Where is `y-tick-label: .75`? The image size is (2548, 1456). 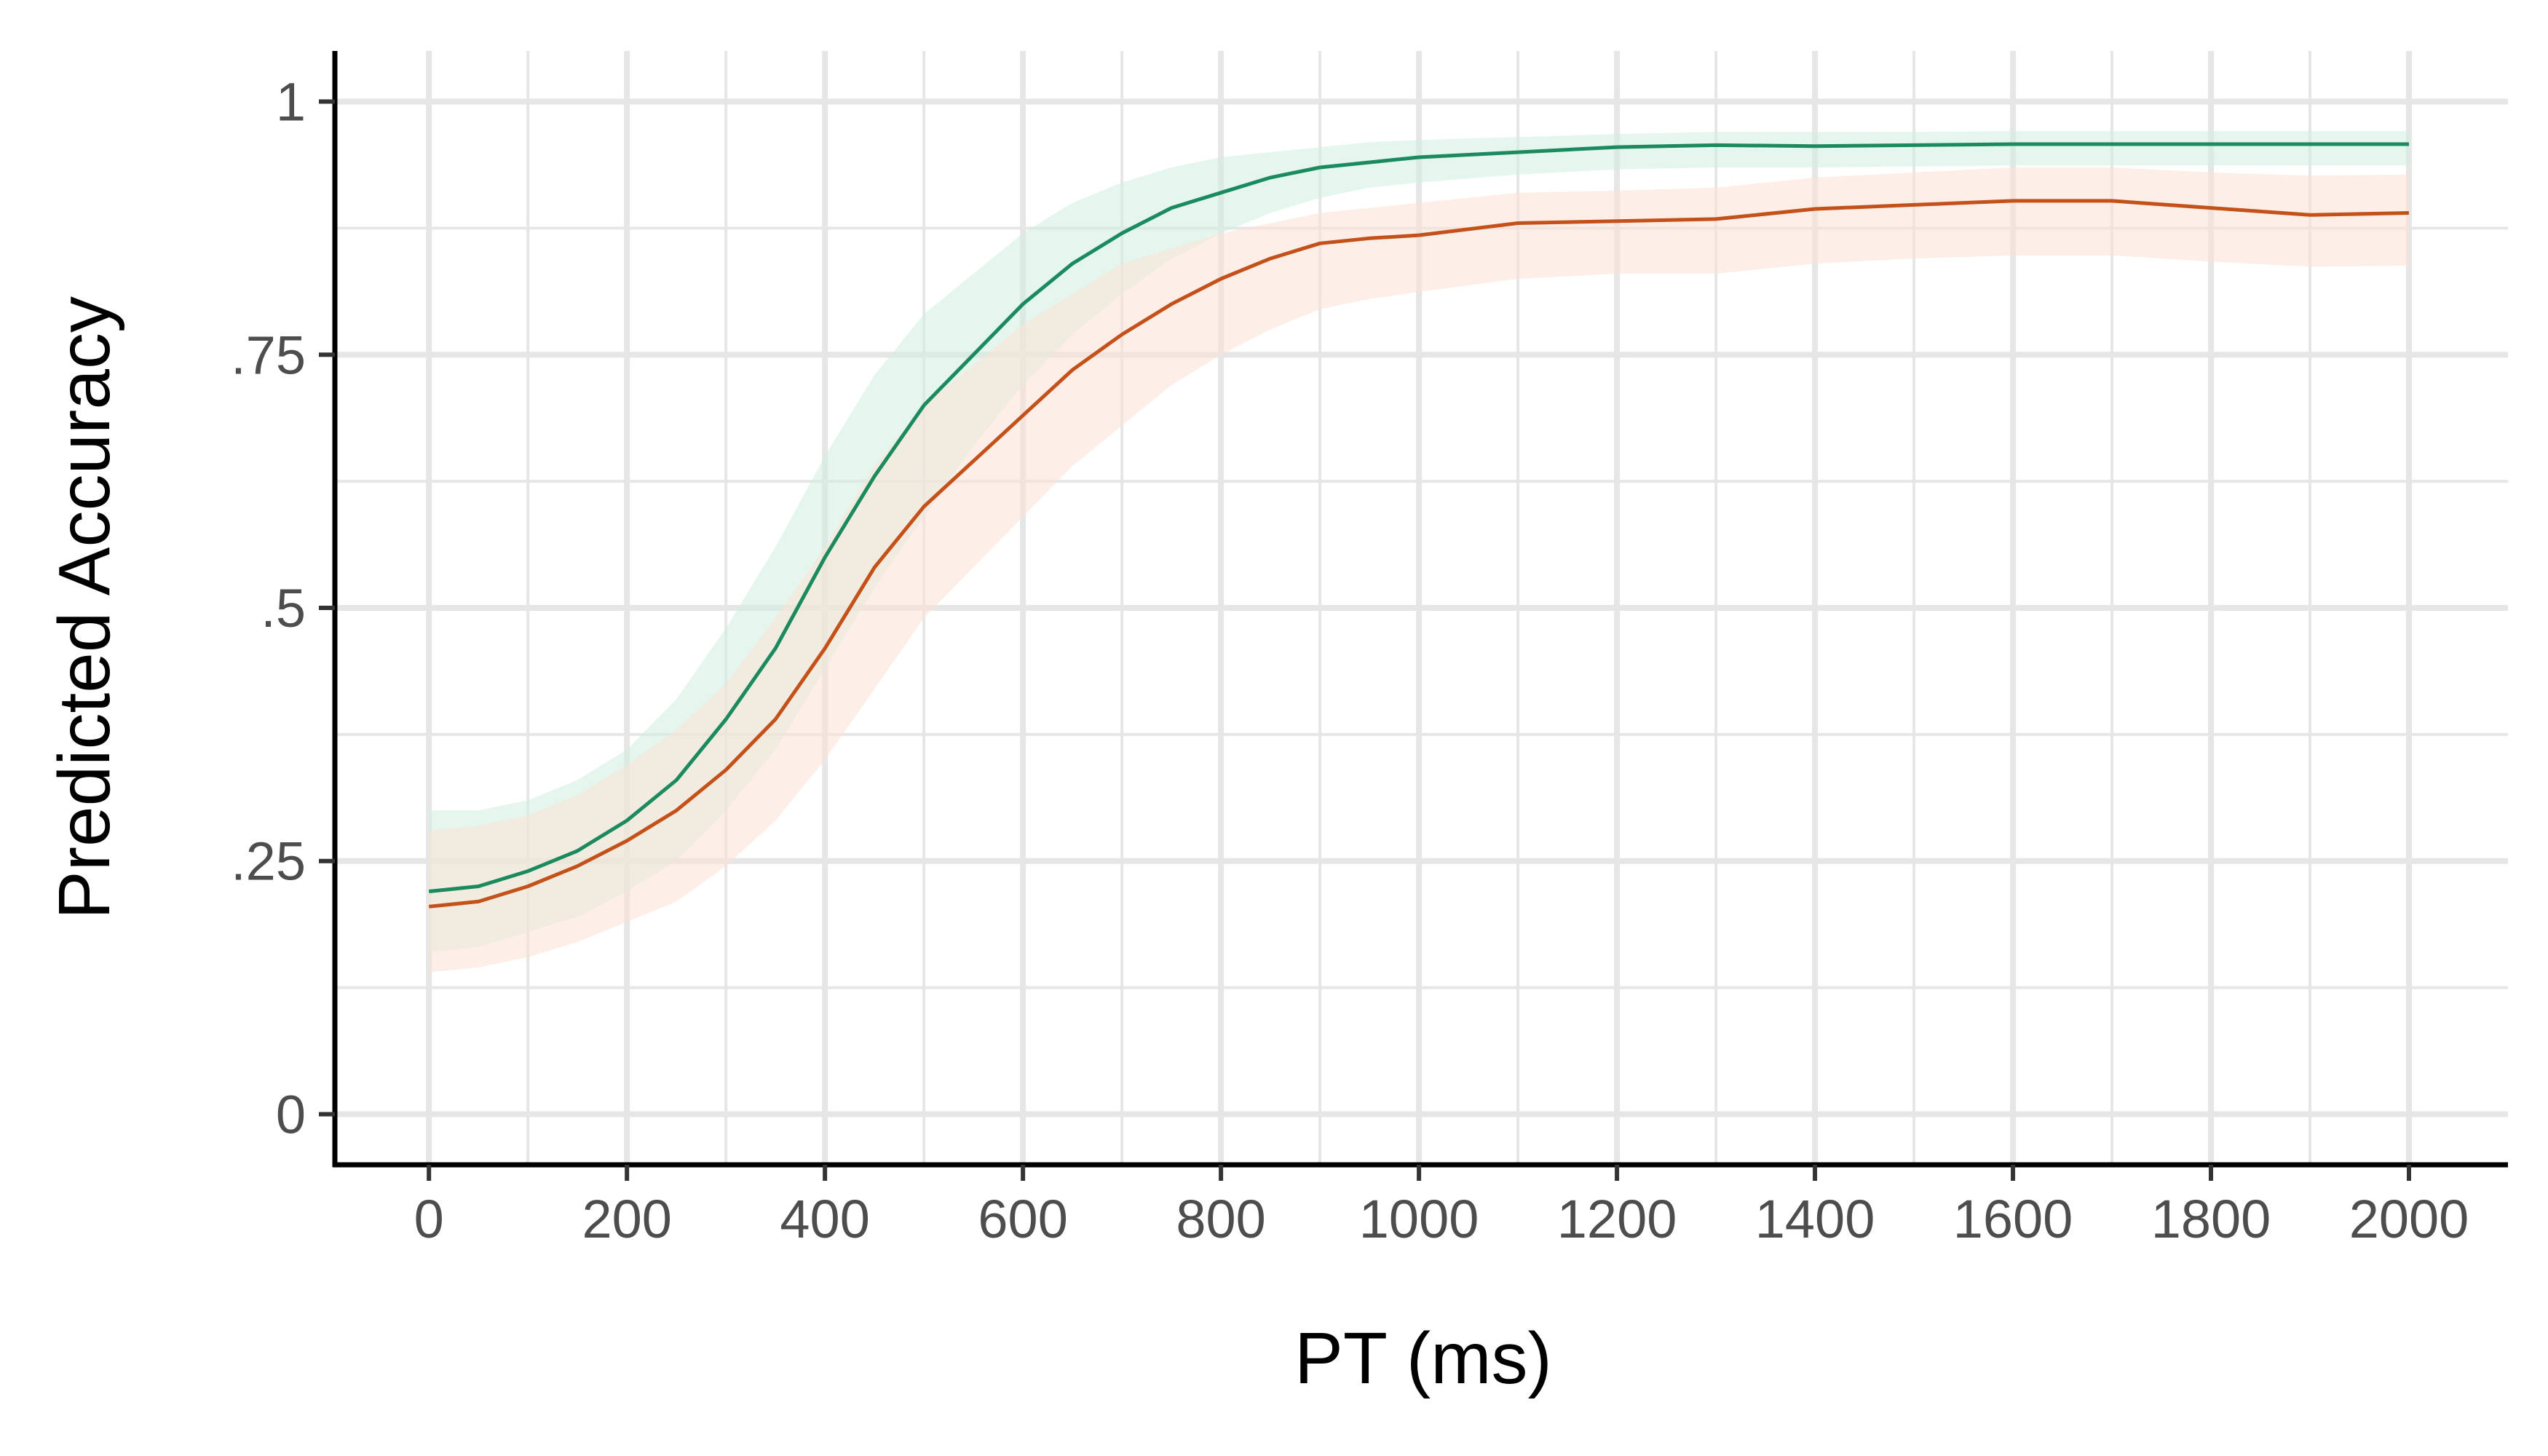 y-tick-label: .75 is located at coordinates (268, 355).